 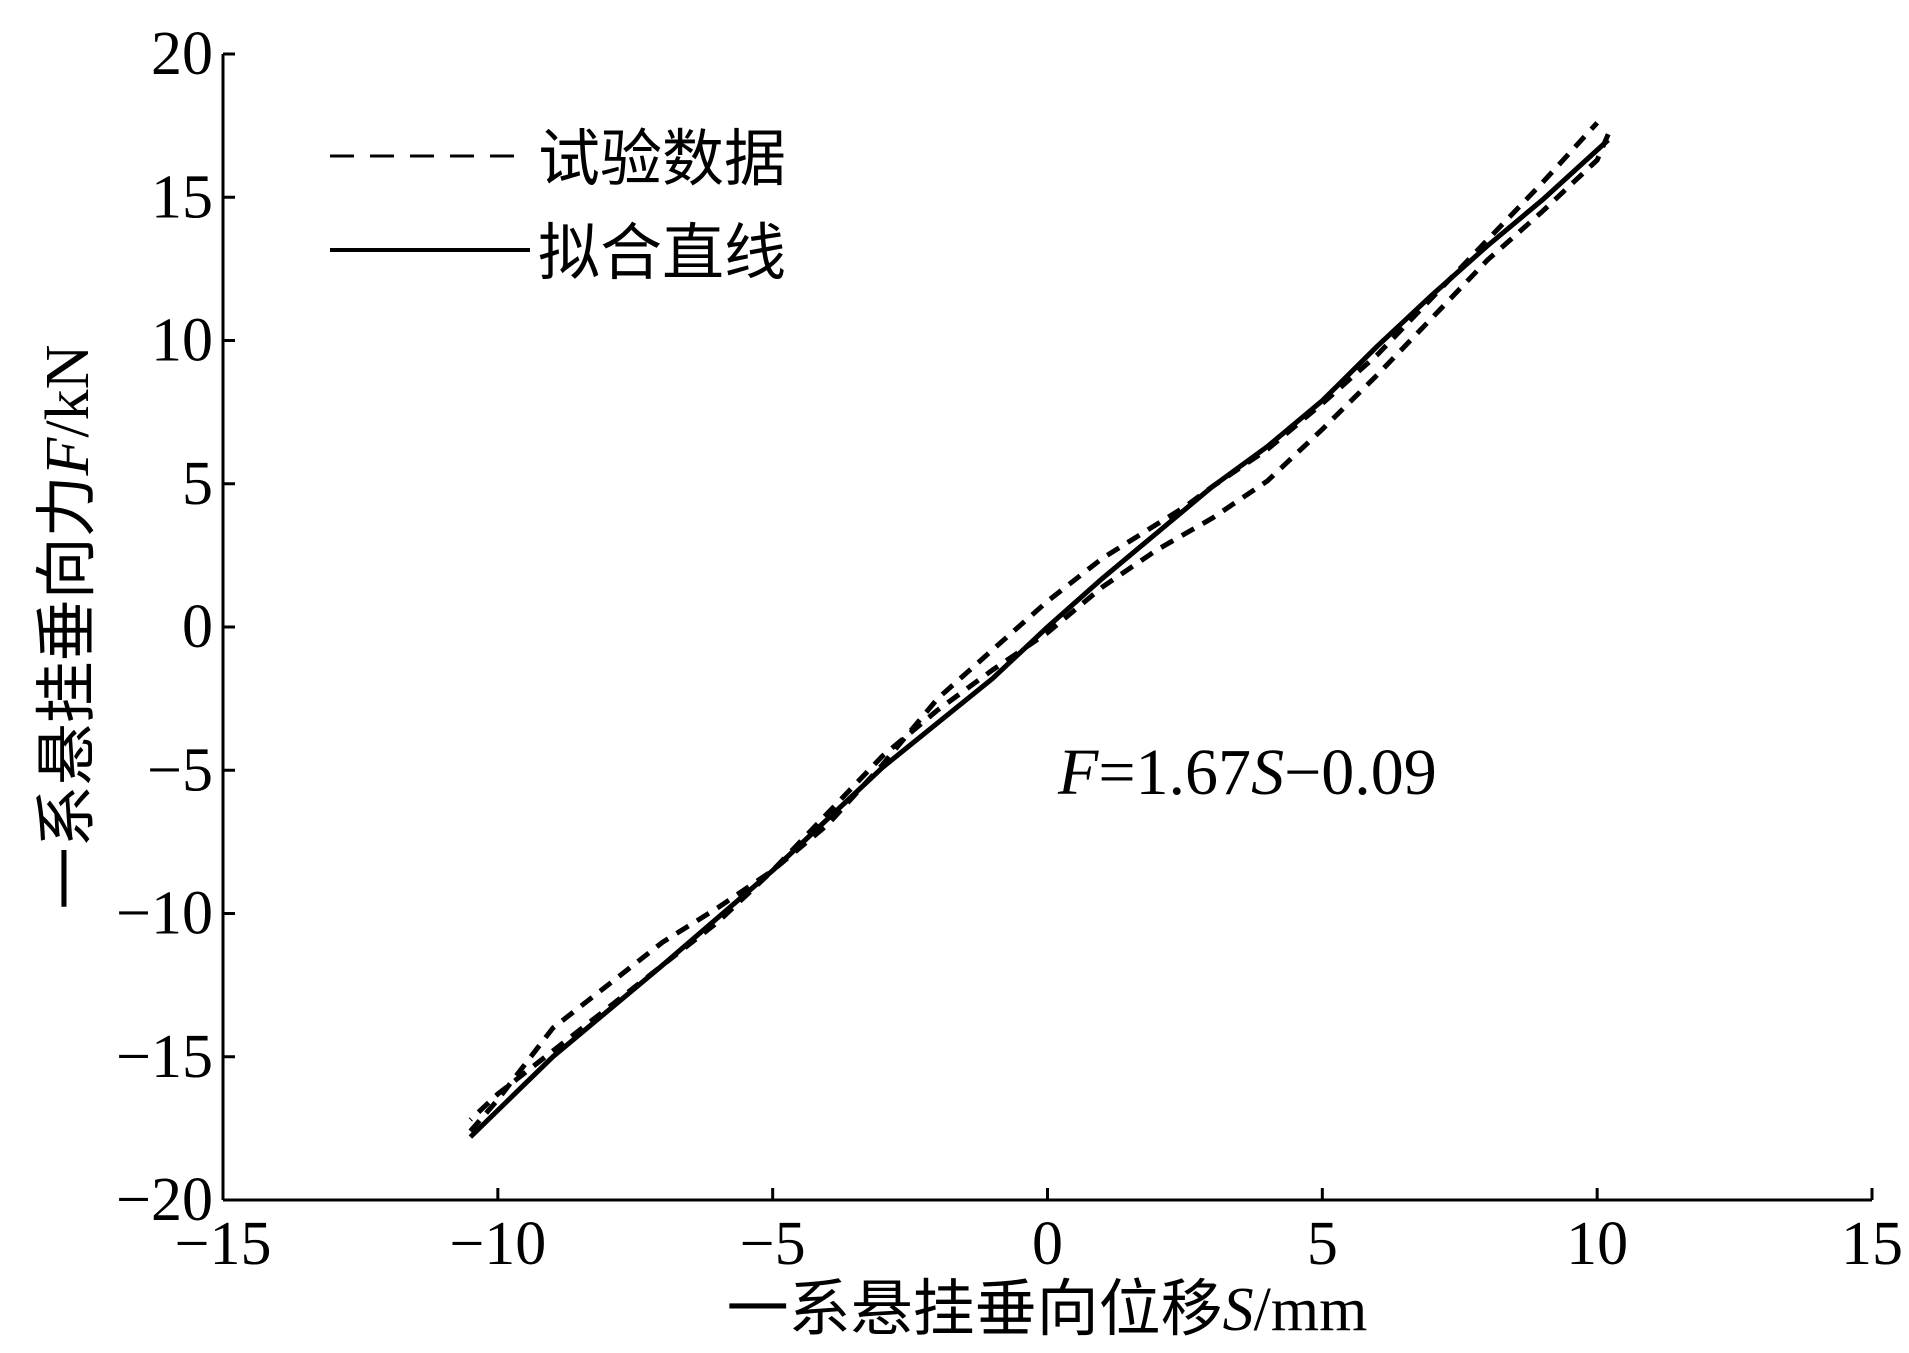 What do you see at coordinates (773, 1244) in the screenshot?
I see `x-tick-label: −5` at bounding box center [773, 1244].